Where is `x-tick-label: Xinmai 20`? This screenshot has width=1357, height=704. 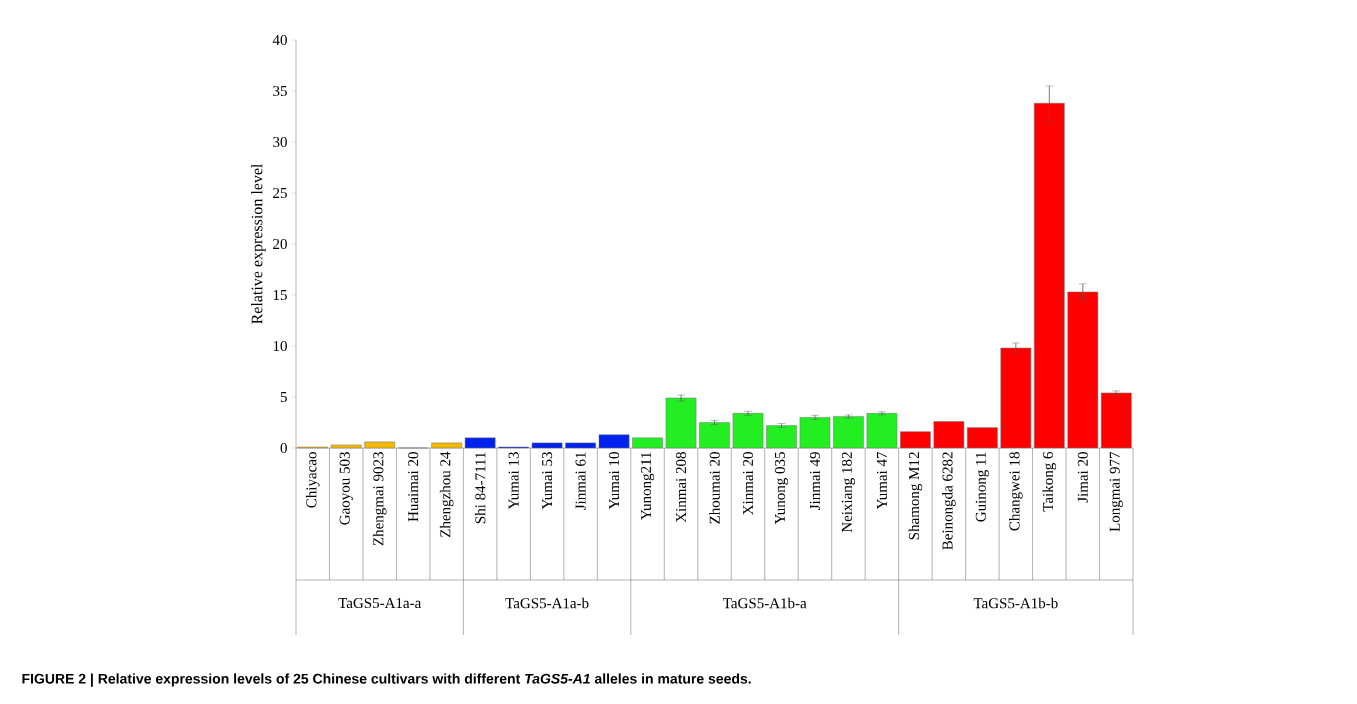 x-tick-label: Xinmai 20 is located at coordinates (748, 483).